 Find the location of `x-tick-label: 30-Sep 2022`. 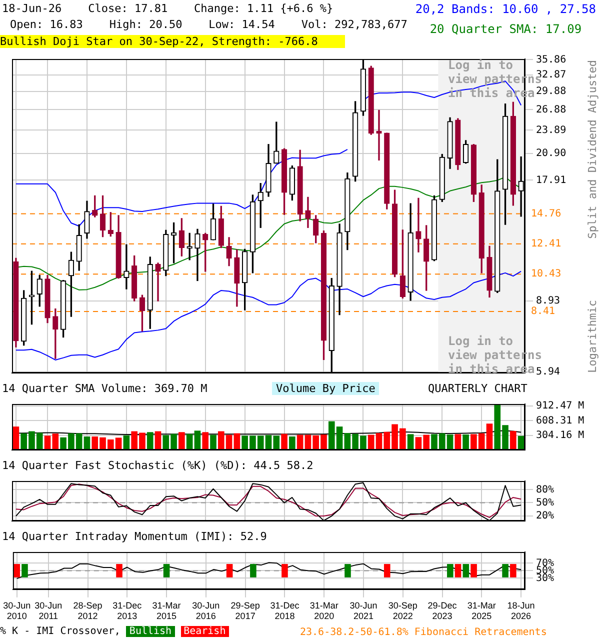

x-tick-label: 30-Sep 2022 is located at coordinates (403, 611).